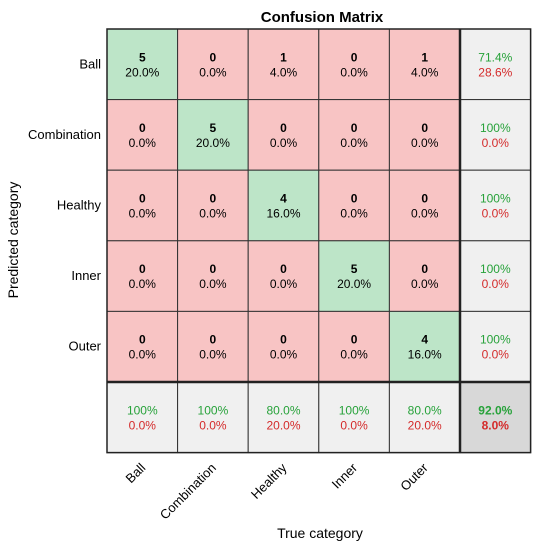 The height and width of the screenshot is (550, 540). Describe the element at coordinates (269, 481) in the screenshot. I see `x-tick-label: Healthy` at that location.